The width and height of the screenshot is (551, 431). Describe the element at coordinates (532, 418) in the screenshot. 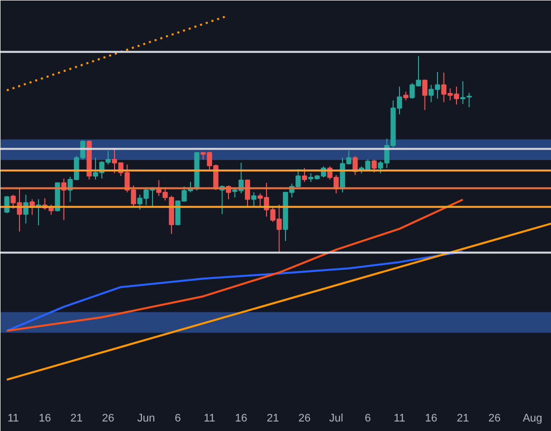

I see `x-tick-label: Aug` at that location.